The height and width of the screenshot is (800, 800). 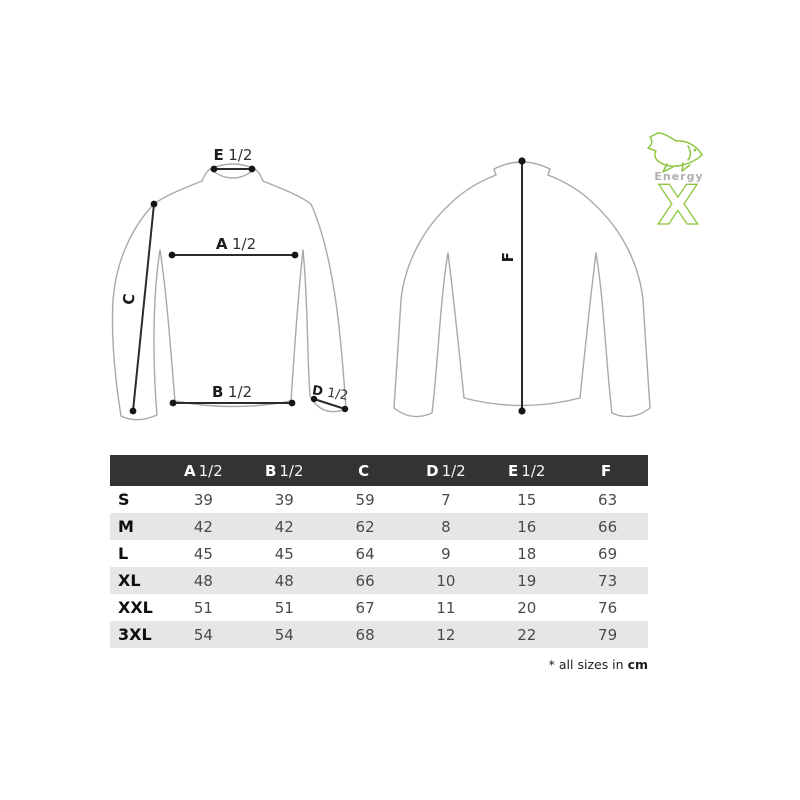 I want to click on measure-line-b, so click(x=232, y=403).